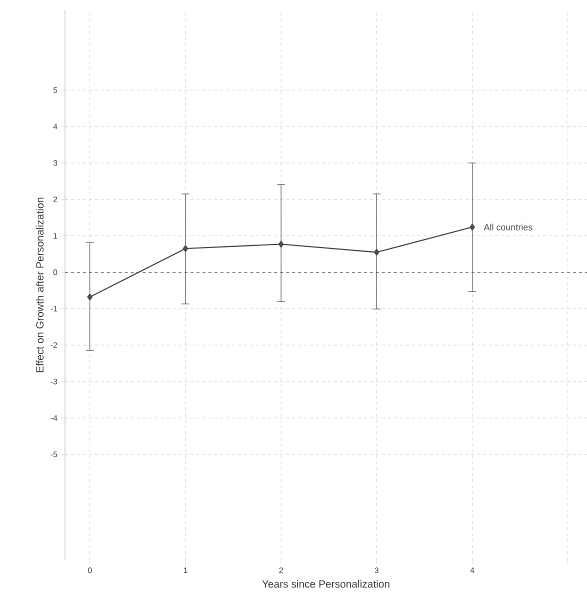 This screenshot has width=587, height=594. I want to click on y-axis-title: Effect on Growth after Personalization, so click(40, 285).